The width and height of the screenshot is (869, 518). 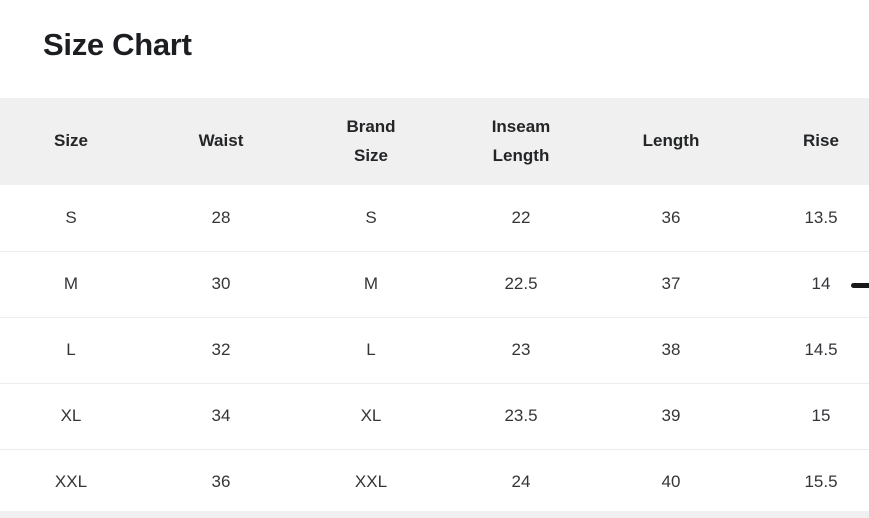 What do you see at coordinates (221, 415) in the screenshot?
I see `cell-waist: 34` at bounding box center [221, 415].